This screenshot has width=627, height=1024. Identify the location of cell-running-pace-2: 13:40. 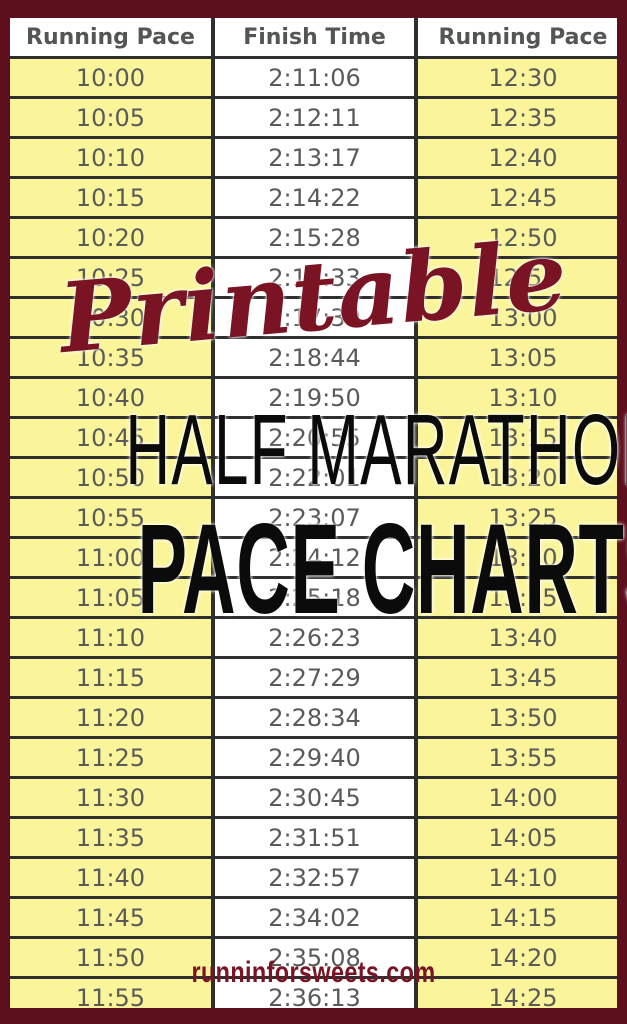
(516, 638).